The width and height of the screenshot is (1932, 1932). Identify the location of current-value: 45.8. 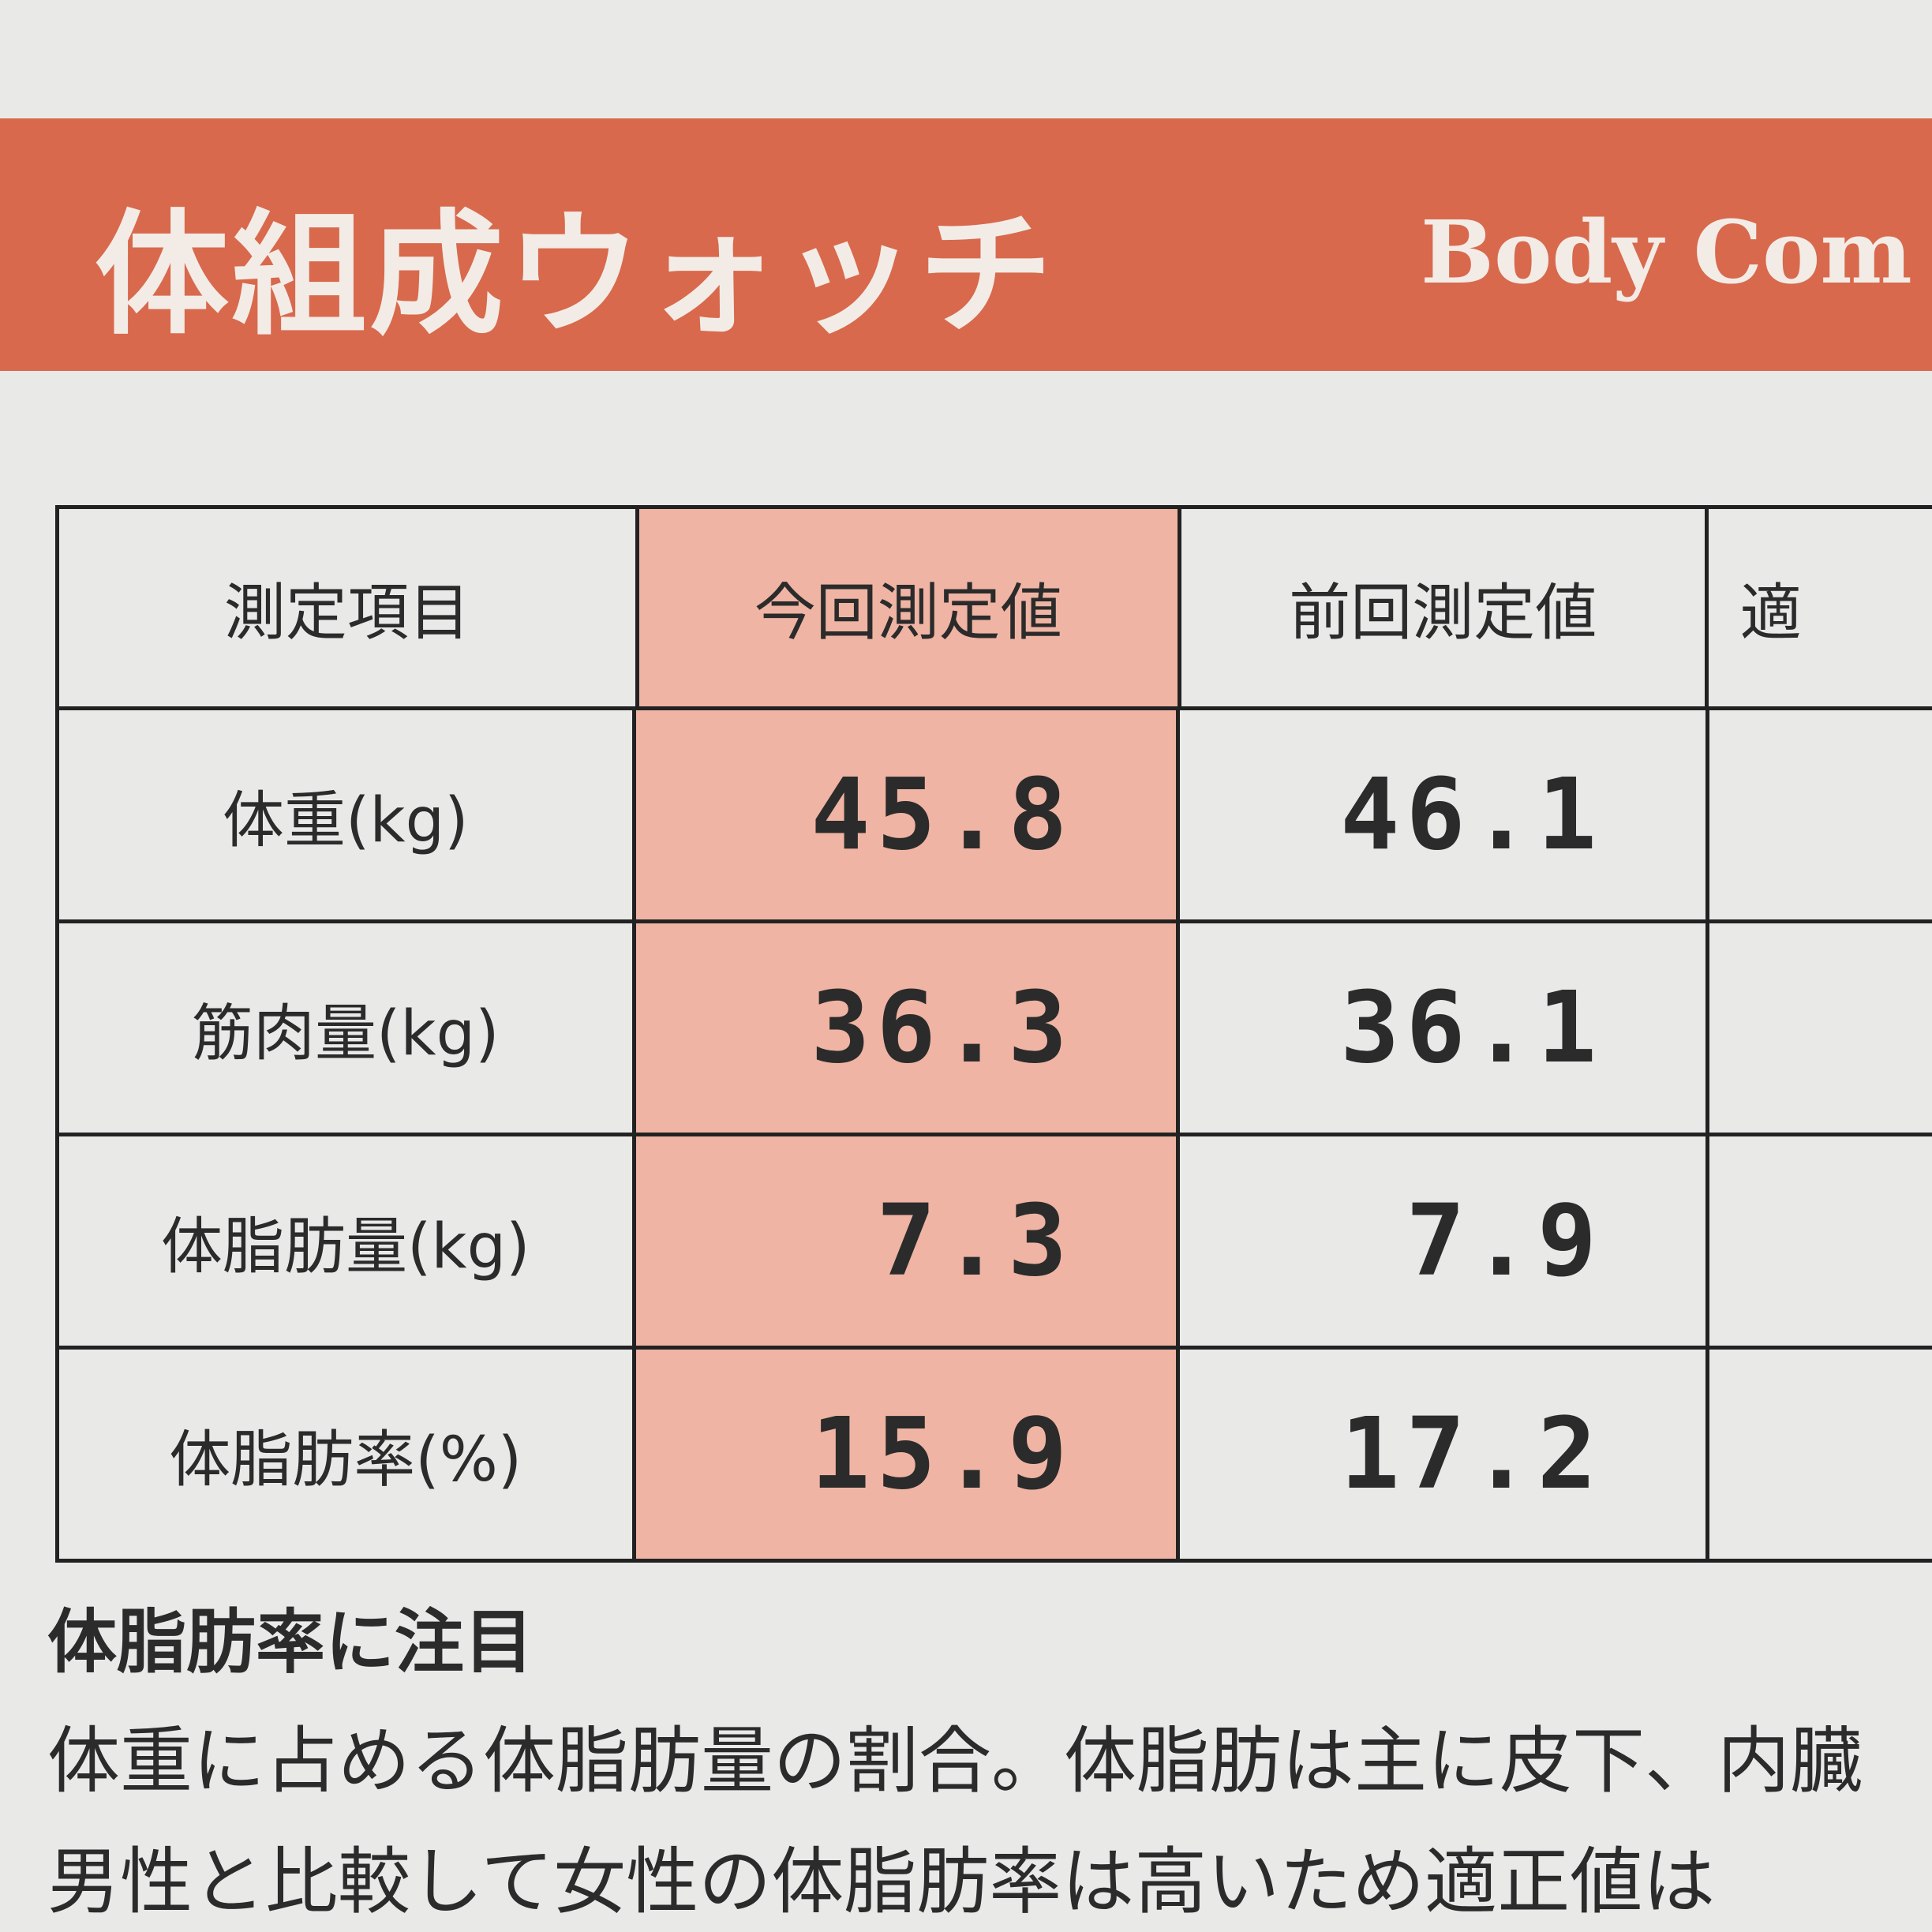
(904, 814).